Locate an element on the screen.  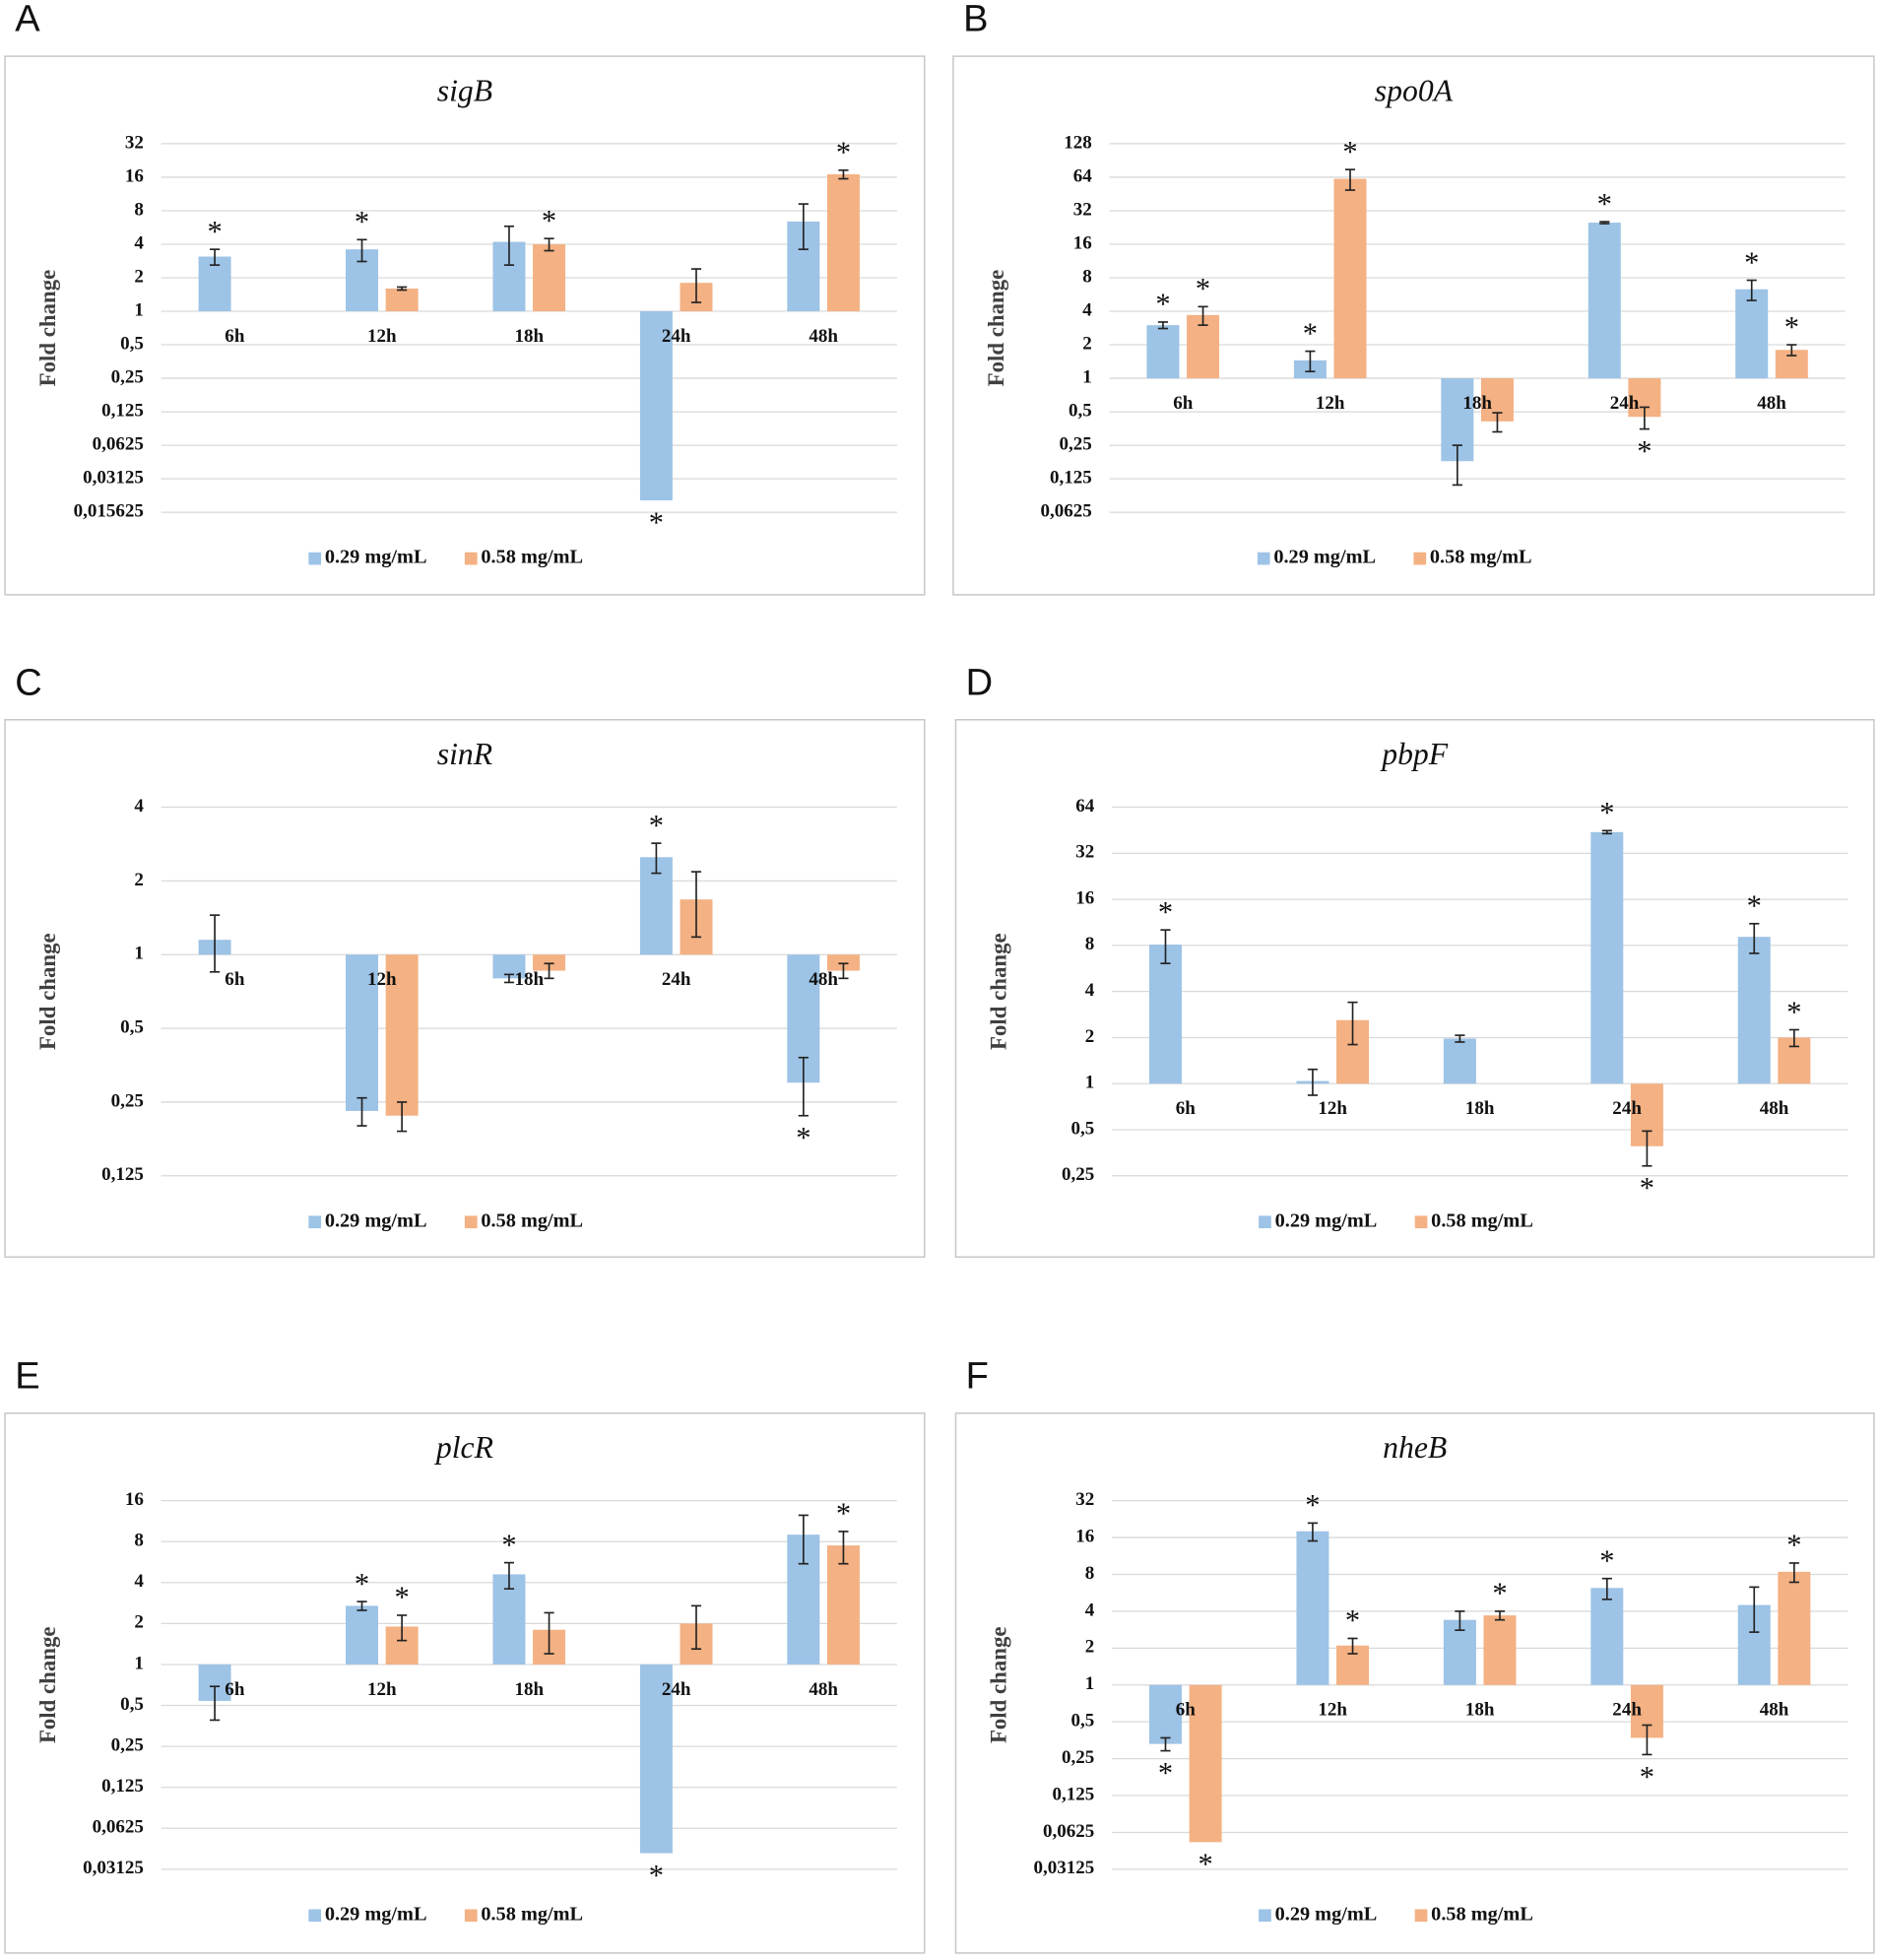
chart-title: sinR is located at coordinates (464, 754).